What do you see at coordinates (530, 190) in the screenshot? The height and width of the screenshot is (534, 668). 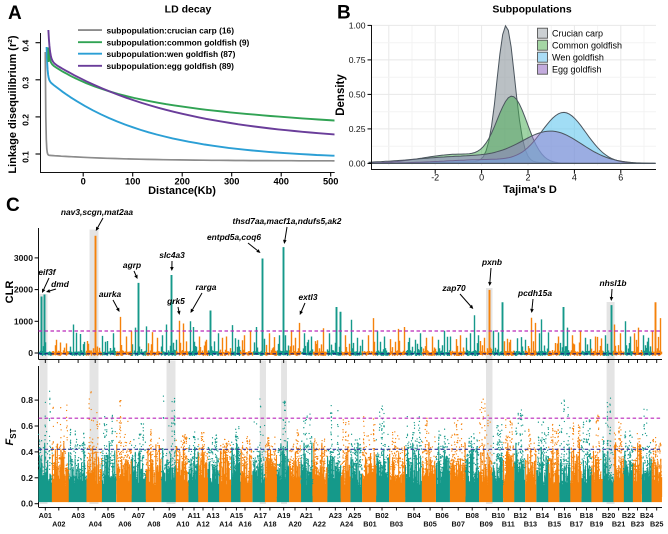 I see `svg-text: Tajima's D` at bounding box center [530, 190].